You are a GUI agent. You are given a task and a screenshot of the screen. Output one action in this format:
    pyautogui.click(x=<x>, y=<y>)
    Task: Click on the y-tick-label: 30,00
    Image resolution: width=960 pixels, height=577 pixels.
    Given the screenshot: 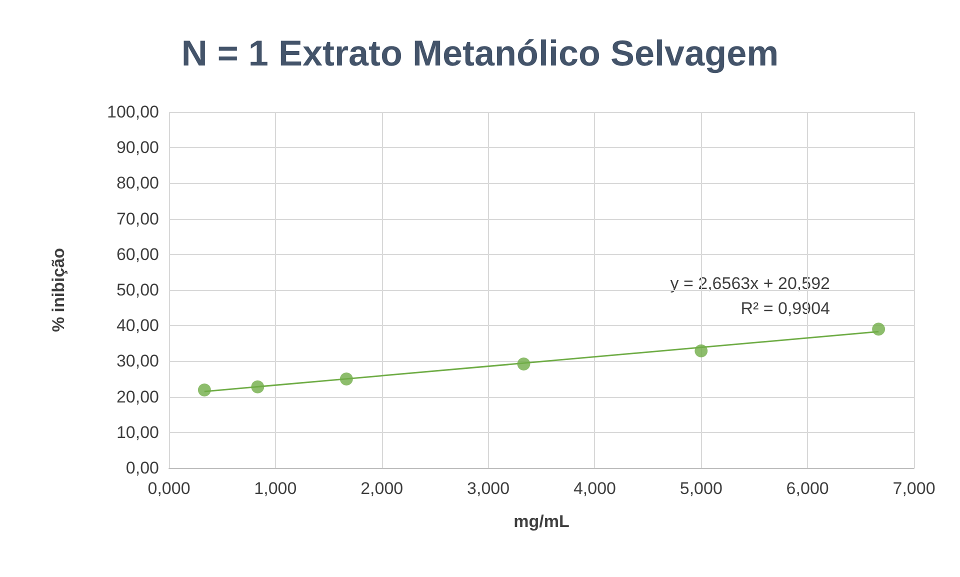 What is the action you would take?
    pyautogui.click(x=137, y=361)
    